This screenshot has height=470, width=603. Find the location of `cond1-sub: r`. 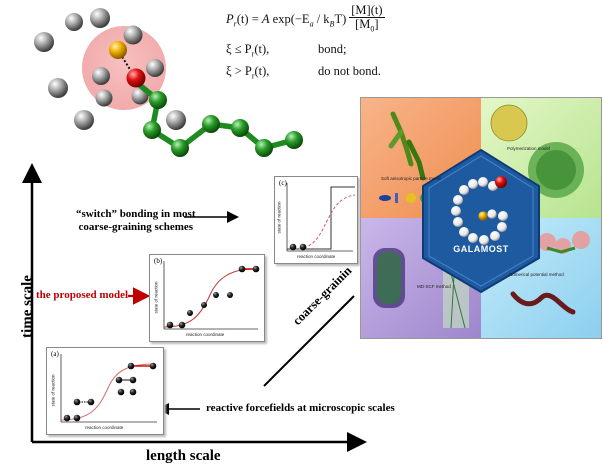

cond1-sub: r is located at coordinates (253, 53).